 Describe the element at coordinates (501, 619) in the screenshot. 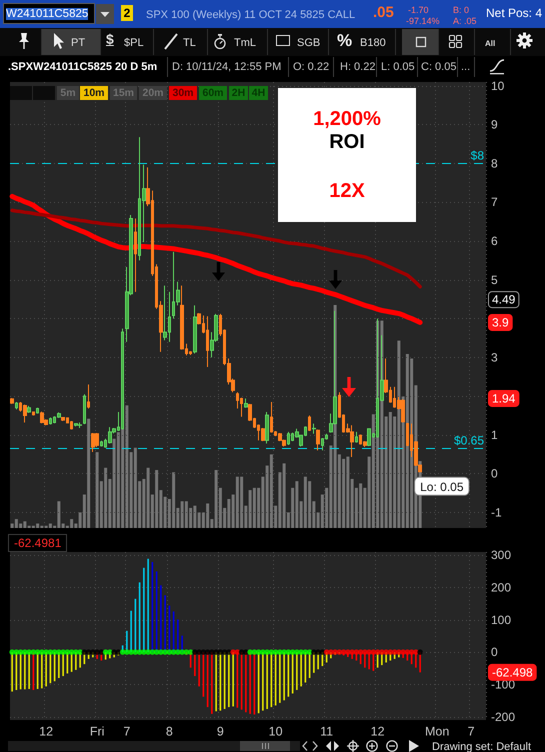

I see `y-tick-label: 100` at that location.